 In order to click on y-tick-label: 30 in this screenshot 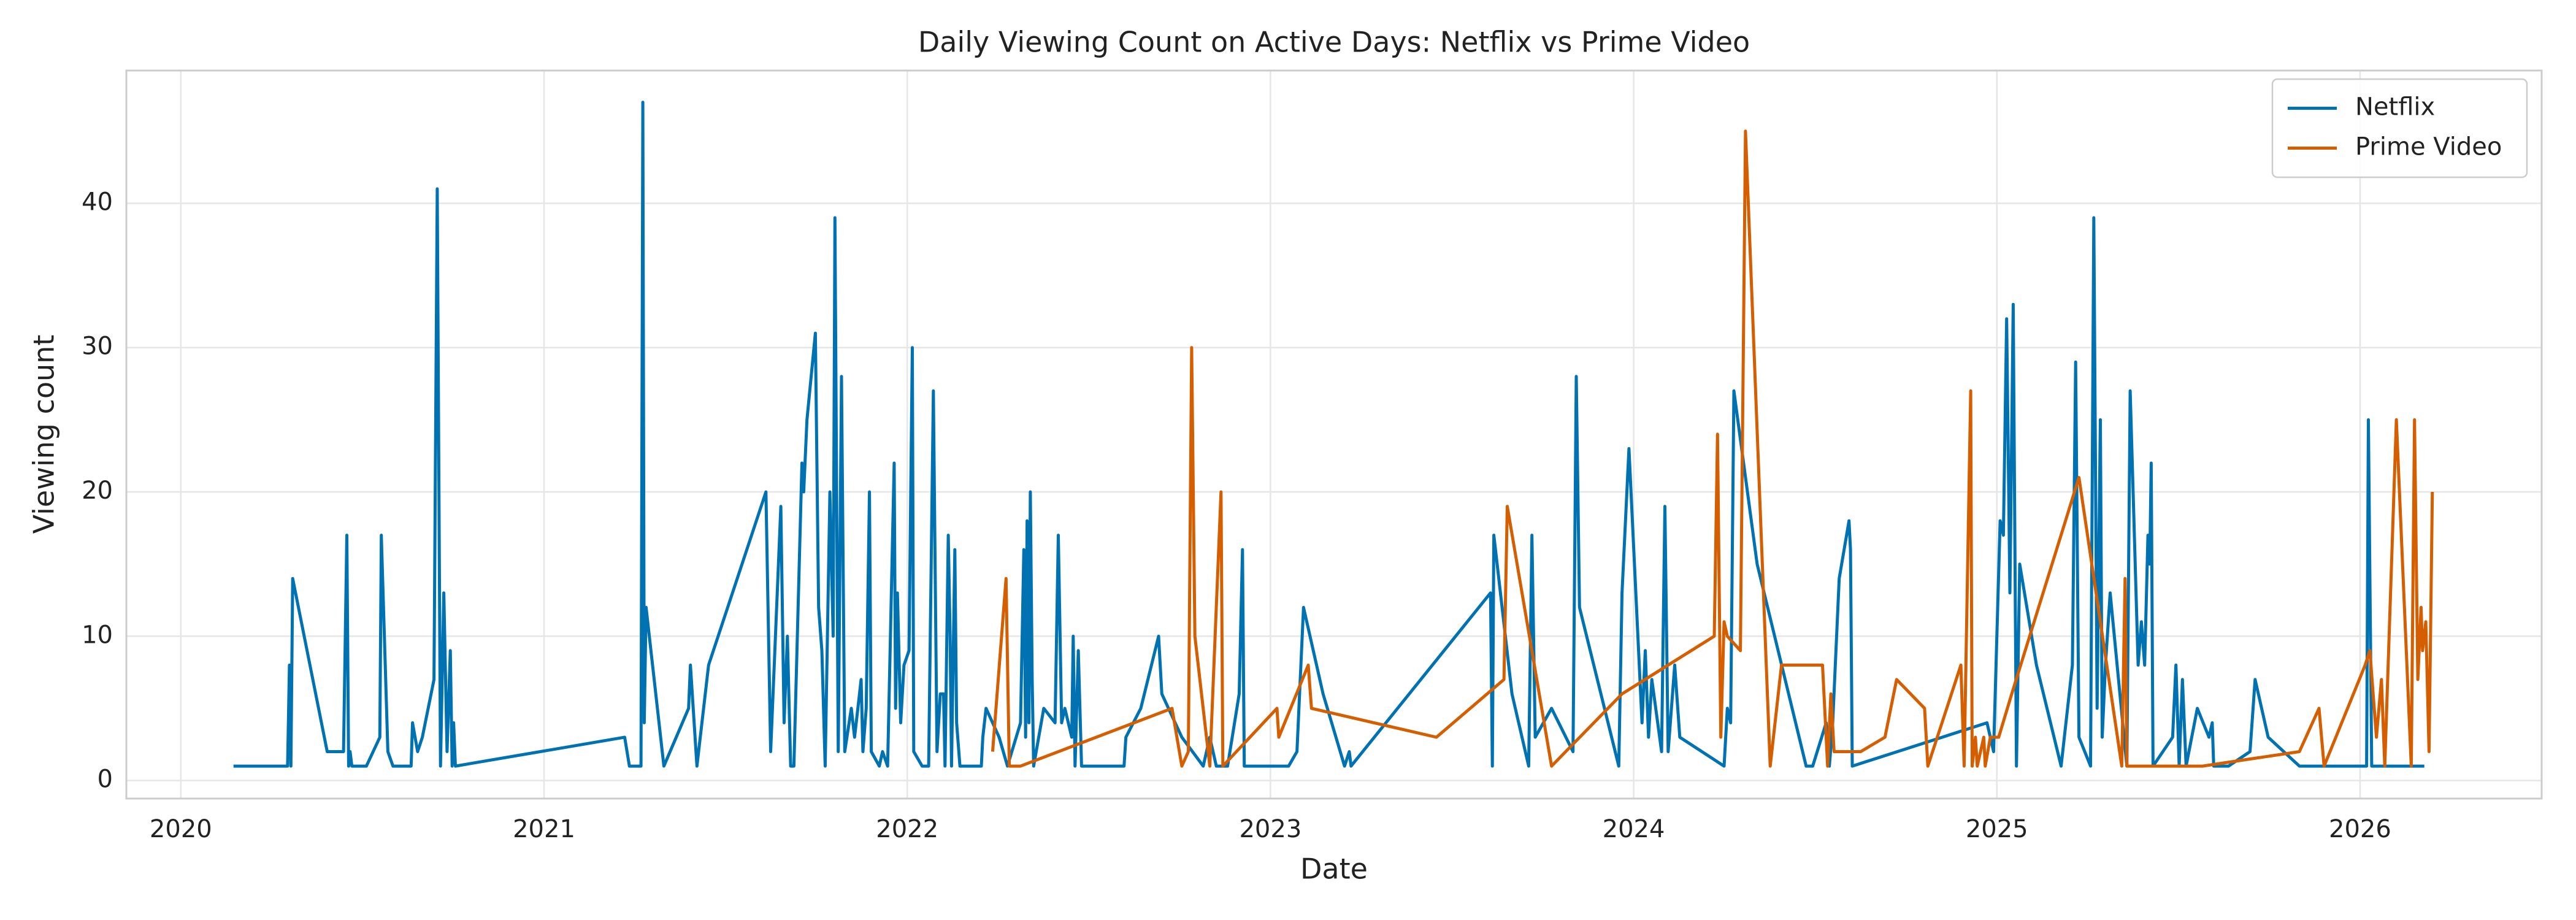, I will do `click(97, 346)`.